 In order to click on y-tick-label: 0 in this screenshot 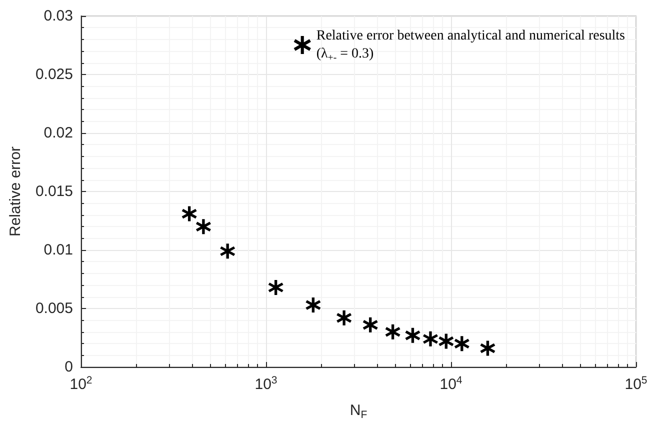, I will do `click(68, 367)`.